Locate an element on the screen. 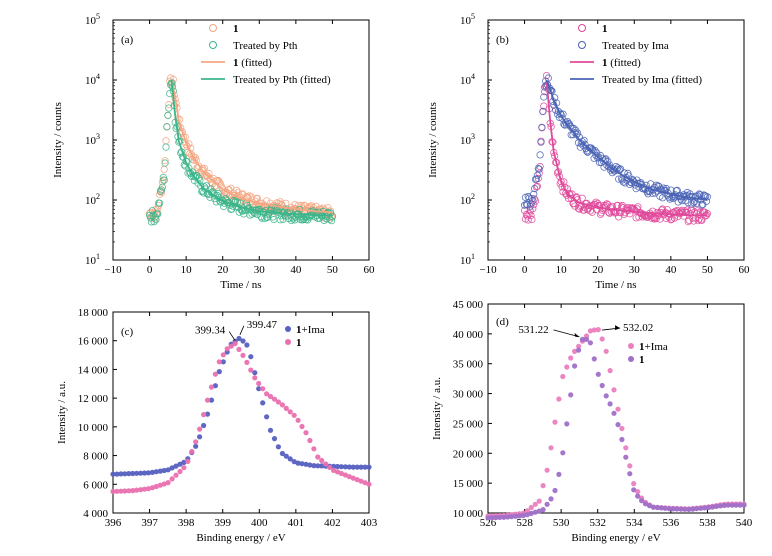 The image size is (772, 556). x-tick-label: 40 is located at coordinates (296, 270).